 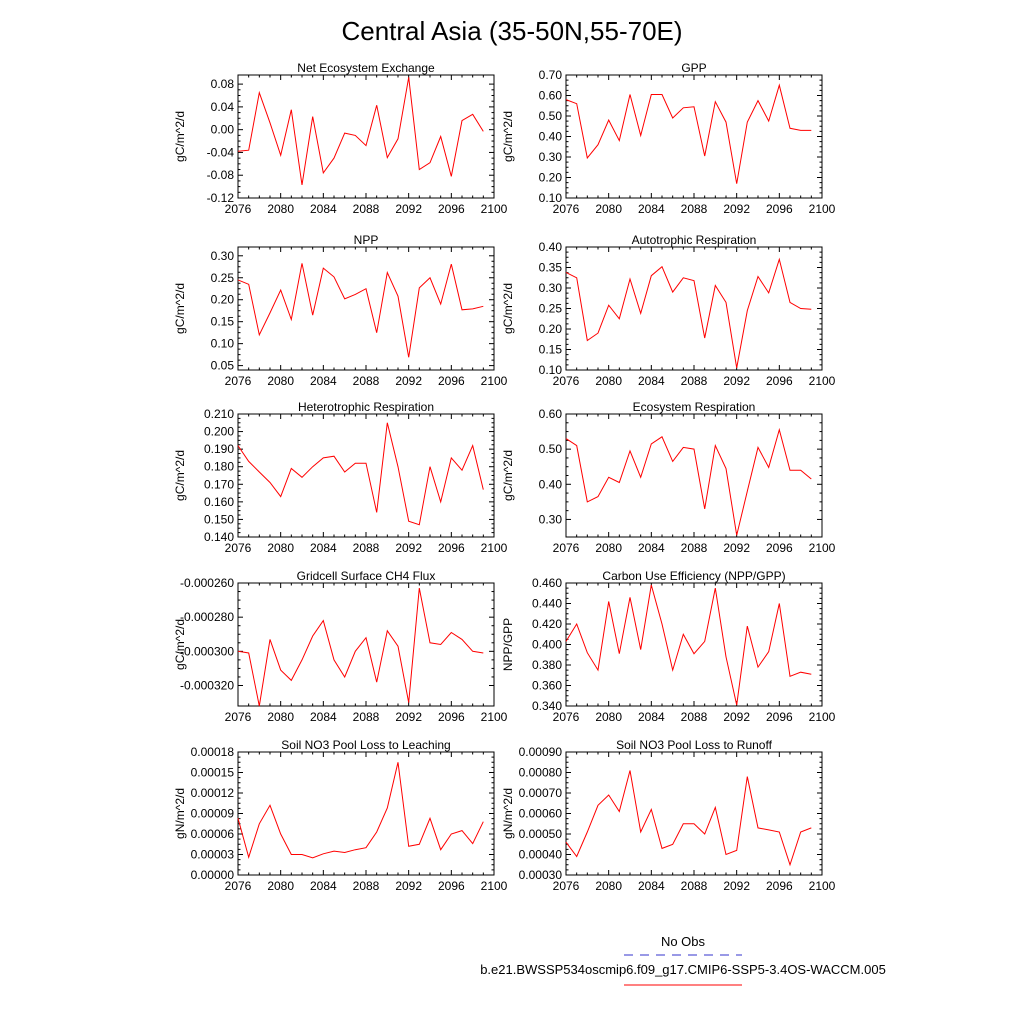 What do you see at coordinates (694, 745) in the screenshot?
I see `panel-title: Soil NO3 Pool Loss to Runoff` at bounding box center [694, 745].